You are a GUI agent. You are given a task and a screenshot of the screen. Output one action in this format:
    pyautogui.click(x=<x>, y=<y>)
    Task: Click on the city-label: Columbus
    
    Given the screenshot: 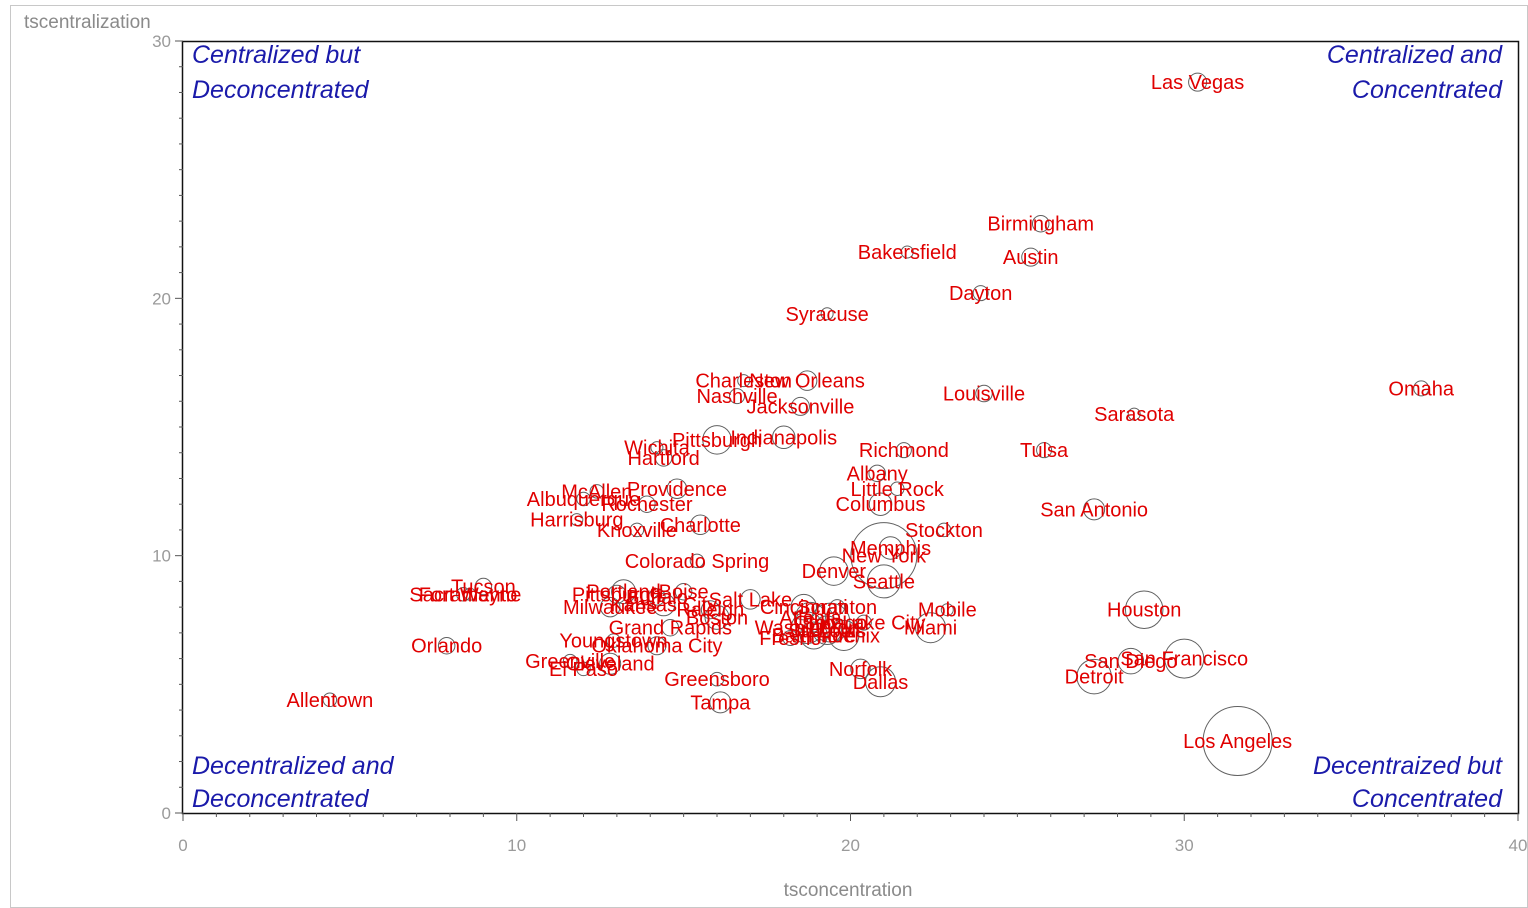 What is the action you would take?
    pyautogui.click(x=881, y=505)
    